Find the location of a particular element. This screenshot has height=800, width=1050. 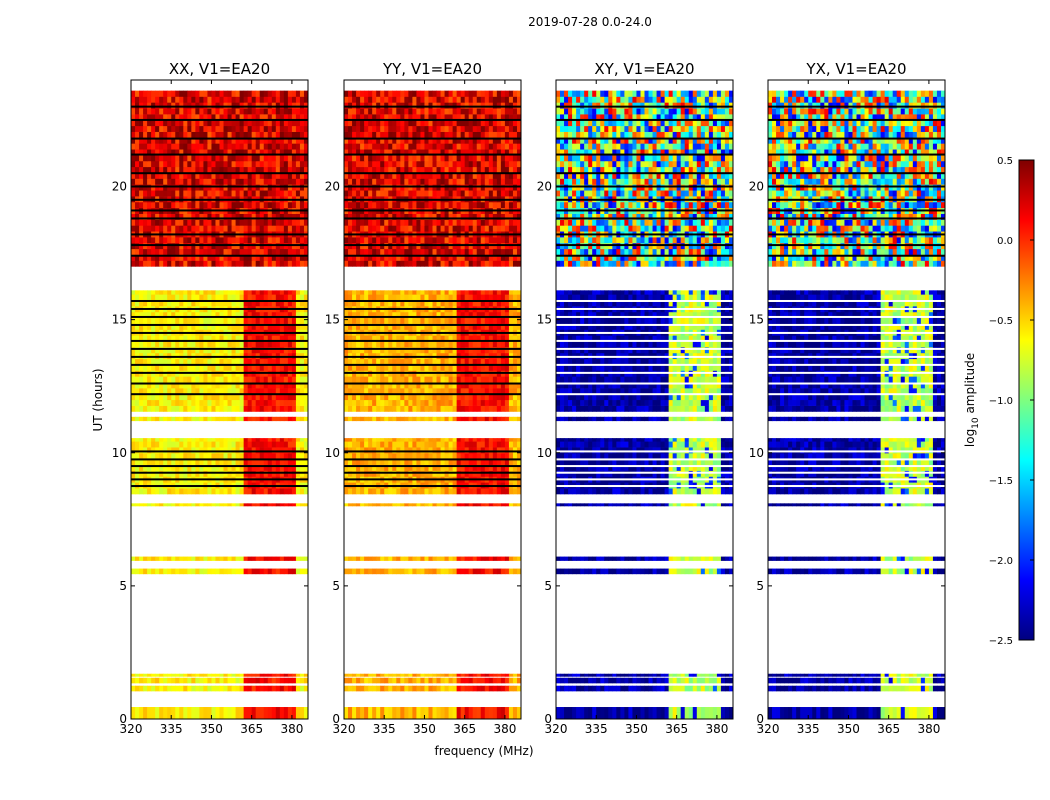

panel-title: YX, V1=EA20 is located at coordinates (855, 69).